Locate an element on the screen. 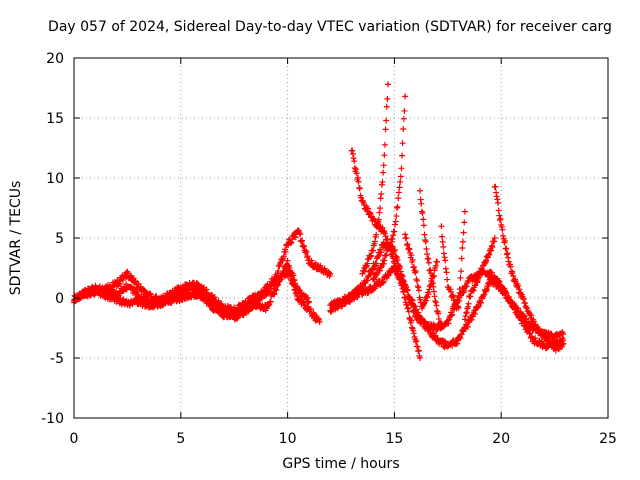 The image size is (640, 480). x-tick-label: 10 is located at coordinates (288, 439).